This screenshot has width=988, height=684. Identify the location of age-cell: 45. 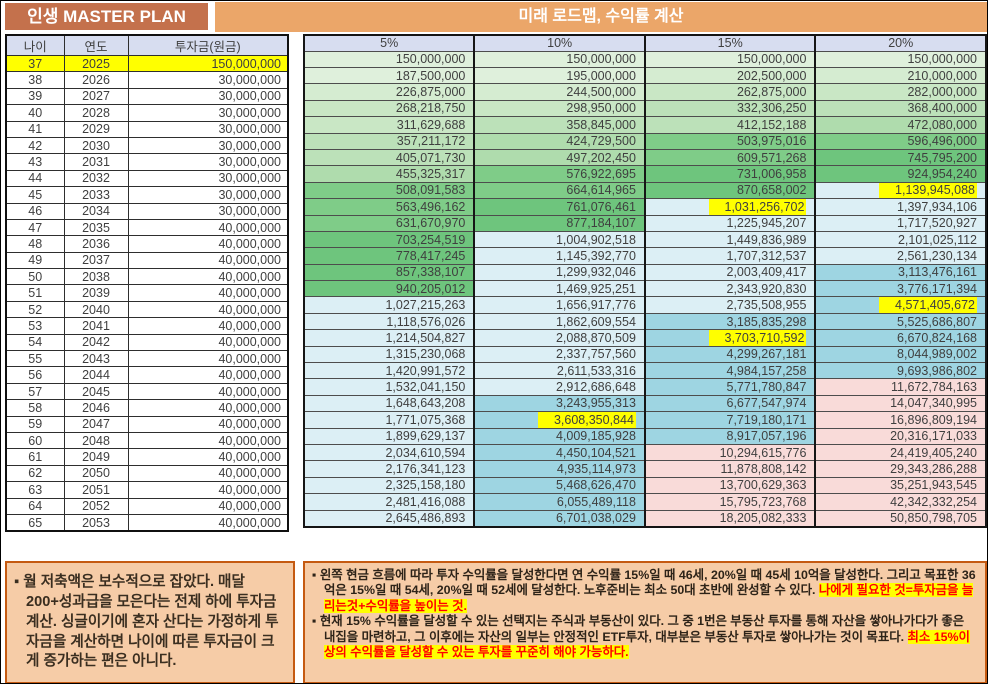
(35, 195).